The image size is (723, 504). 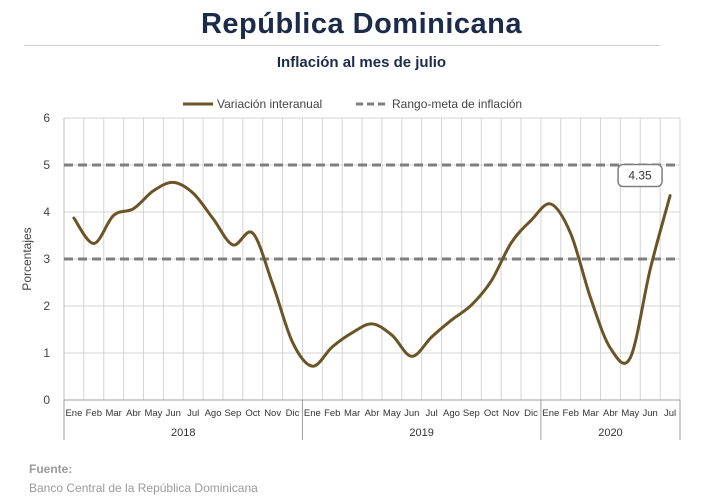 What do you see at coordinates (46, 212) in the screenshot?
I see `y-tick-label: 4` at bounding box center [46, 212].